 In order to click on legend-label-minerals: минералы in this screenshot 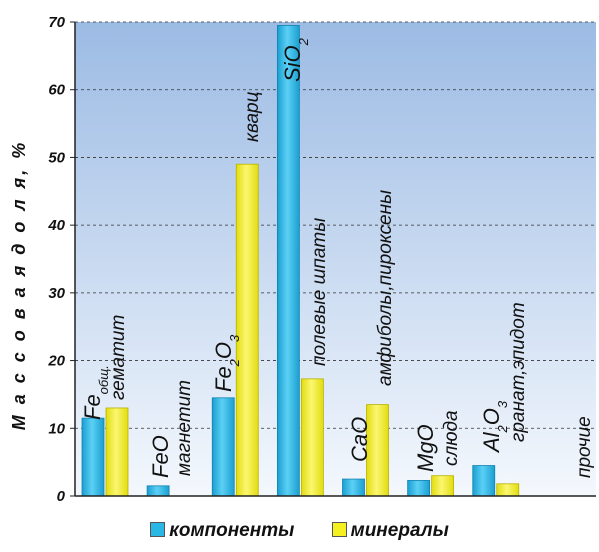, I will do `click(399, 530)`.